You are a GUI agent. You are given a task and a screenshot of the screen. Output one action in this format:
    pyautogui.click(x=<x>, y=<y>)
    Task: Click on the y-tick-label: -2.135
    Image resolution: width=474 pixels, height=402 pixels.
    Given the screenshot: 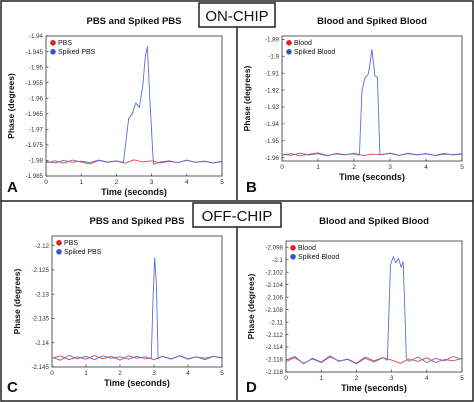 What is the action you would take?
    pyautogui.click(x=40, y=319)
    